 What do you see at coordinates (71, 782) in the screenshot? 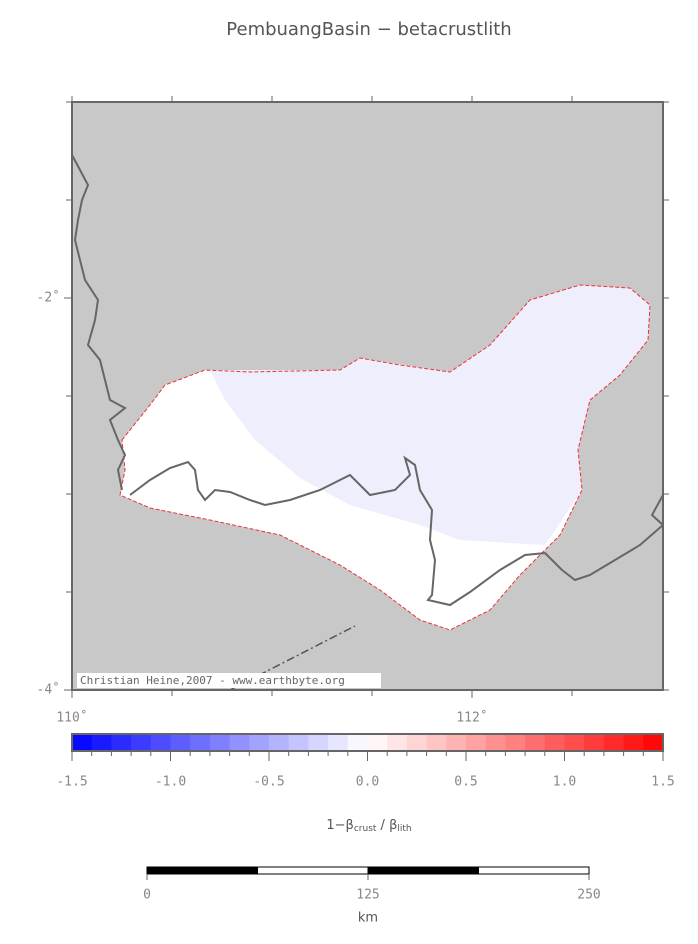
I see `colorbar-tick-label: -1.5` at bounding box center [71, 782].